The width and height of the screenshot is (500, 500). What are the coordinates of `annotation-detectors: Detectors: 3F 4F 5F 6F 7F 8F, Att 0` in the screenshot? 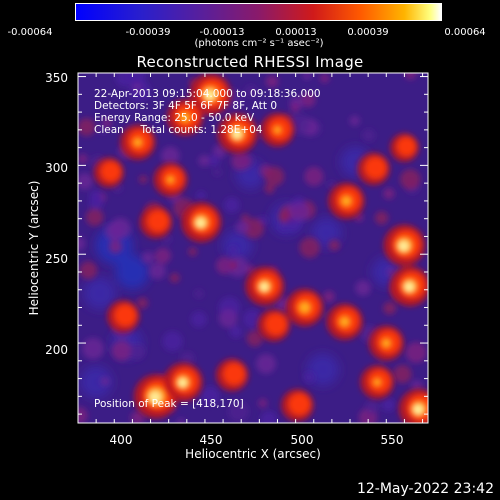 It's located at (186, 106).